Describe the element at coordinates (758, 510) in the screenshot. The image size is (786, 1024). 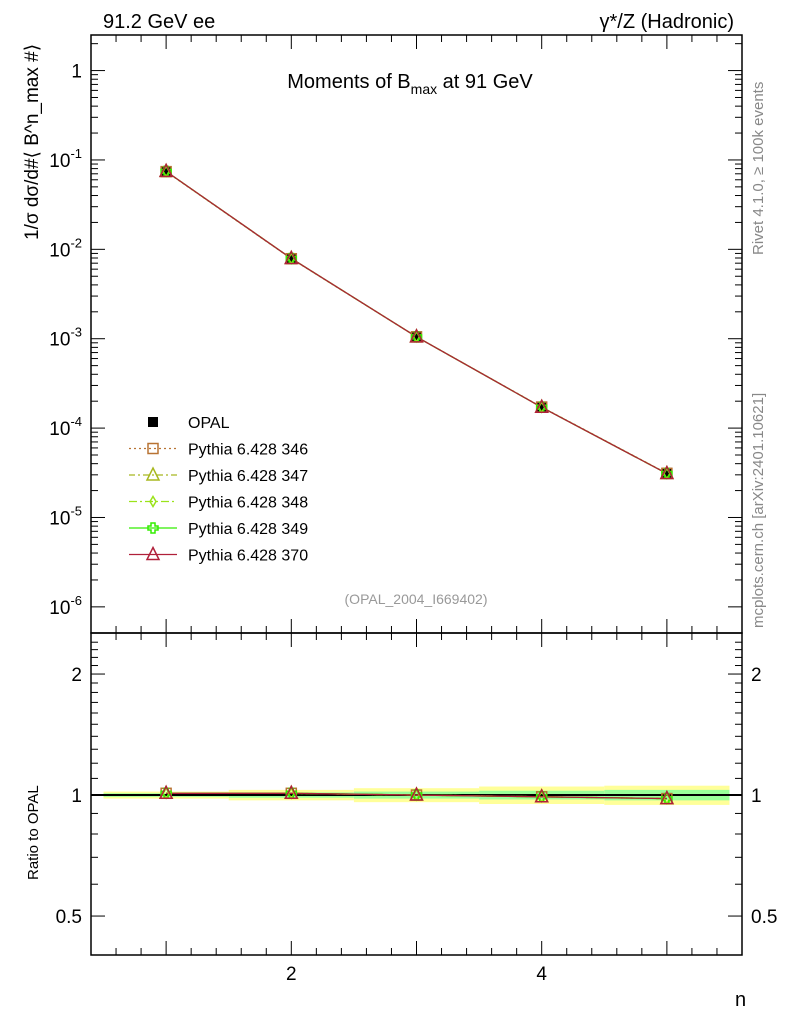
I see `side-label-bottom: mcplots.cern.ch [arXiv:2401.10621]` at that location.